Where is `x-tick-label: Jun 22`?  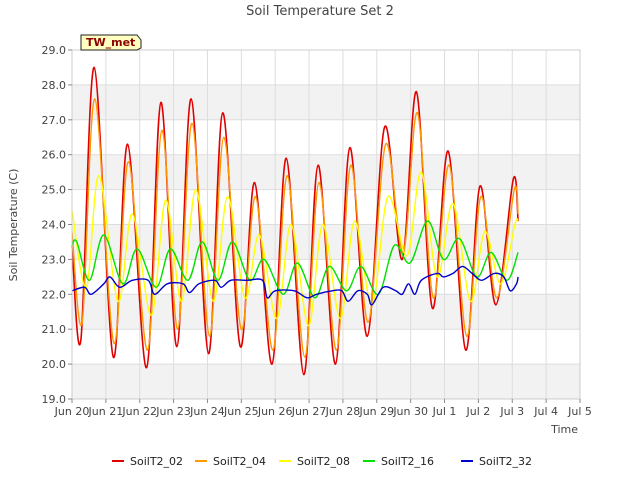 x-tick-label: Jun 22 is located at coordinates (139, 411).